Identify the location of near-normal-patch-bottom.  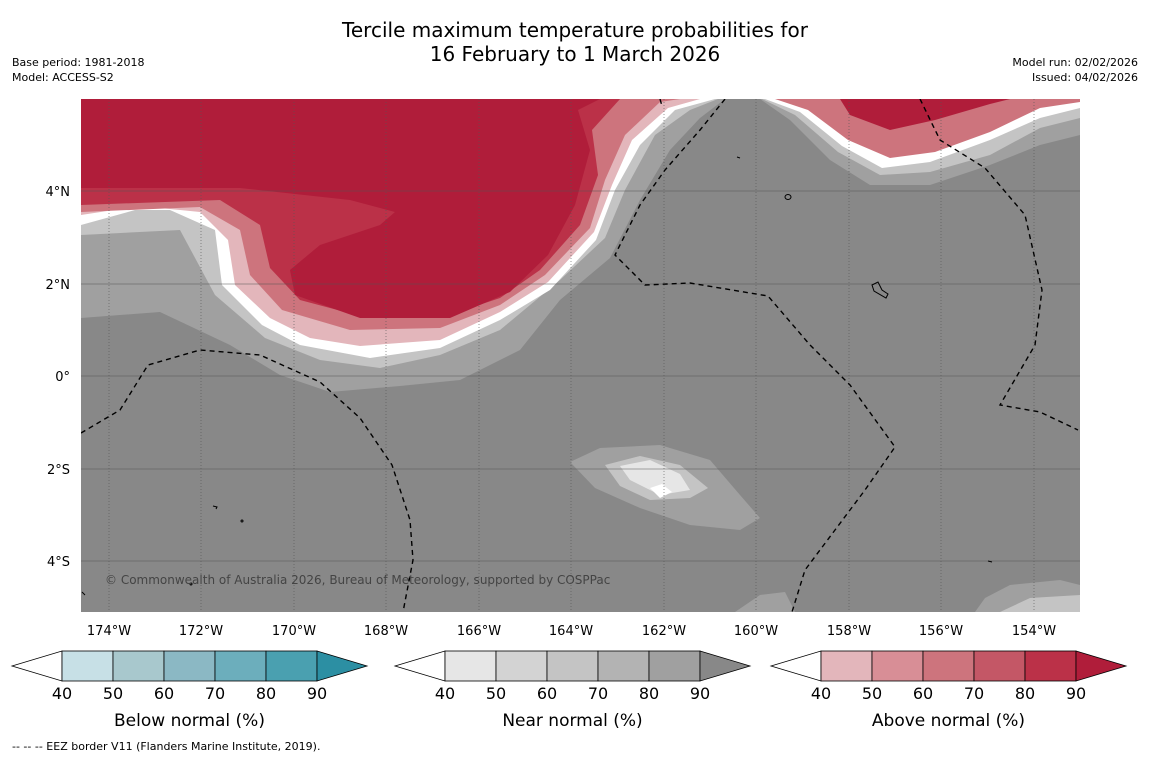
(765, 602).